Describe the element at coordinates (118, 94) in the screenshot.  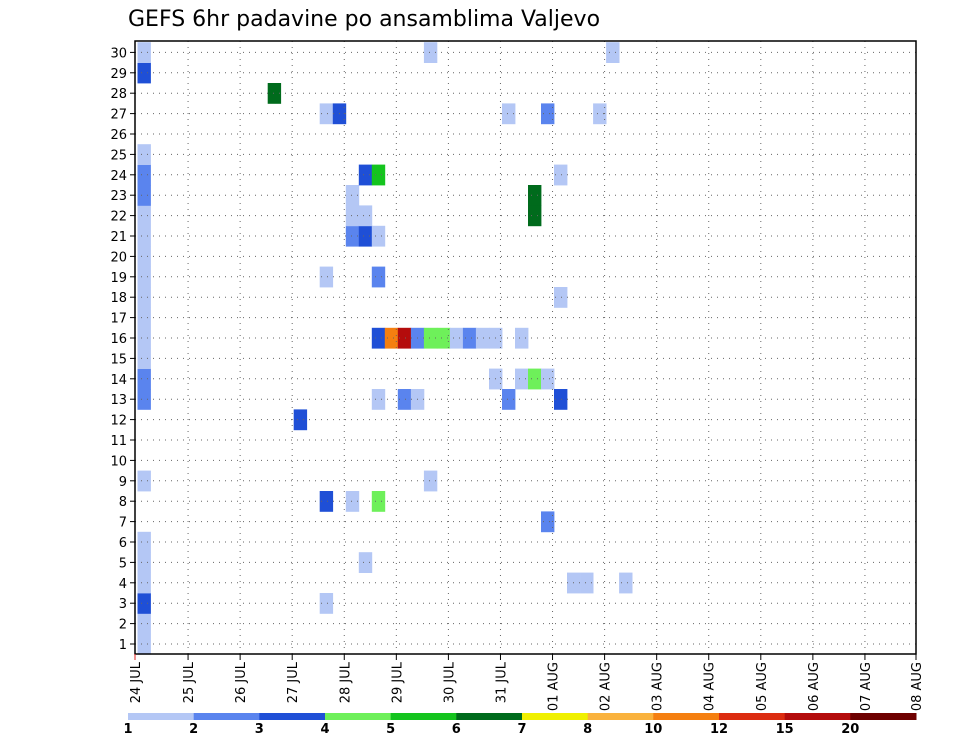
I see `y-tick-label: 28` at that location.